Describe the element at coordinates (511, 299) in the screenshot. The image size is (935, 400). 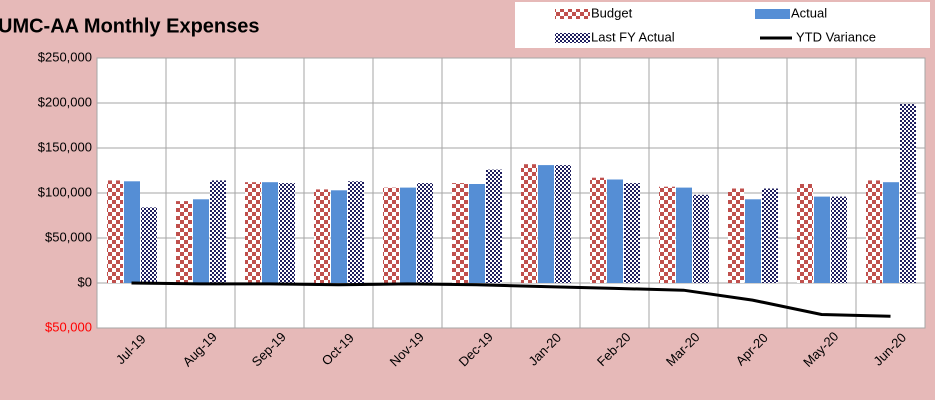
I see `line-series` at that location.